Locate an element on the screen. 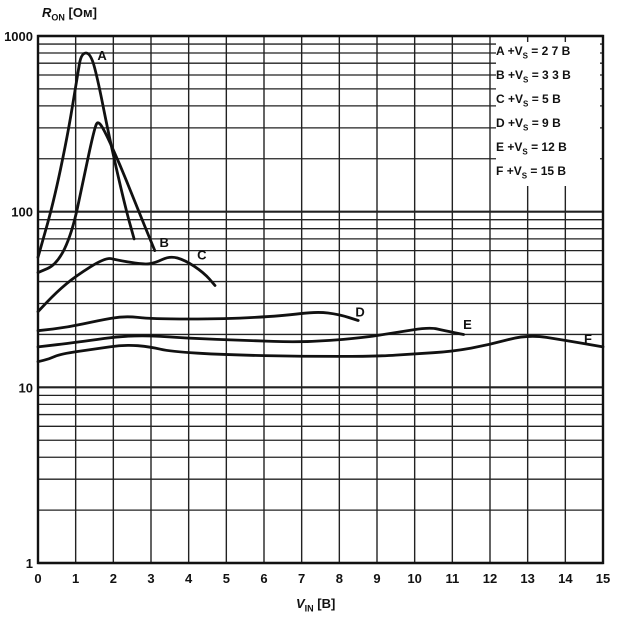 The height and width of the screenshot is (622, 624). x-tick-label: 0 is located at coordinates (37, 578).